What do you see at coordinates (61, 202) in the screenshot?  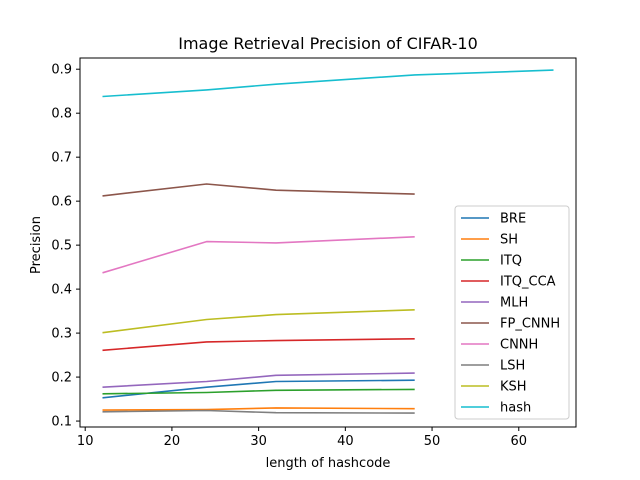 I see `y-tick-label: 0.6` at bounding box center [61, 202].